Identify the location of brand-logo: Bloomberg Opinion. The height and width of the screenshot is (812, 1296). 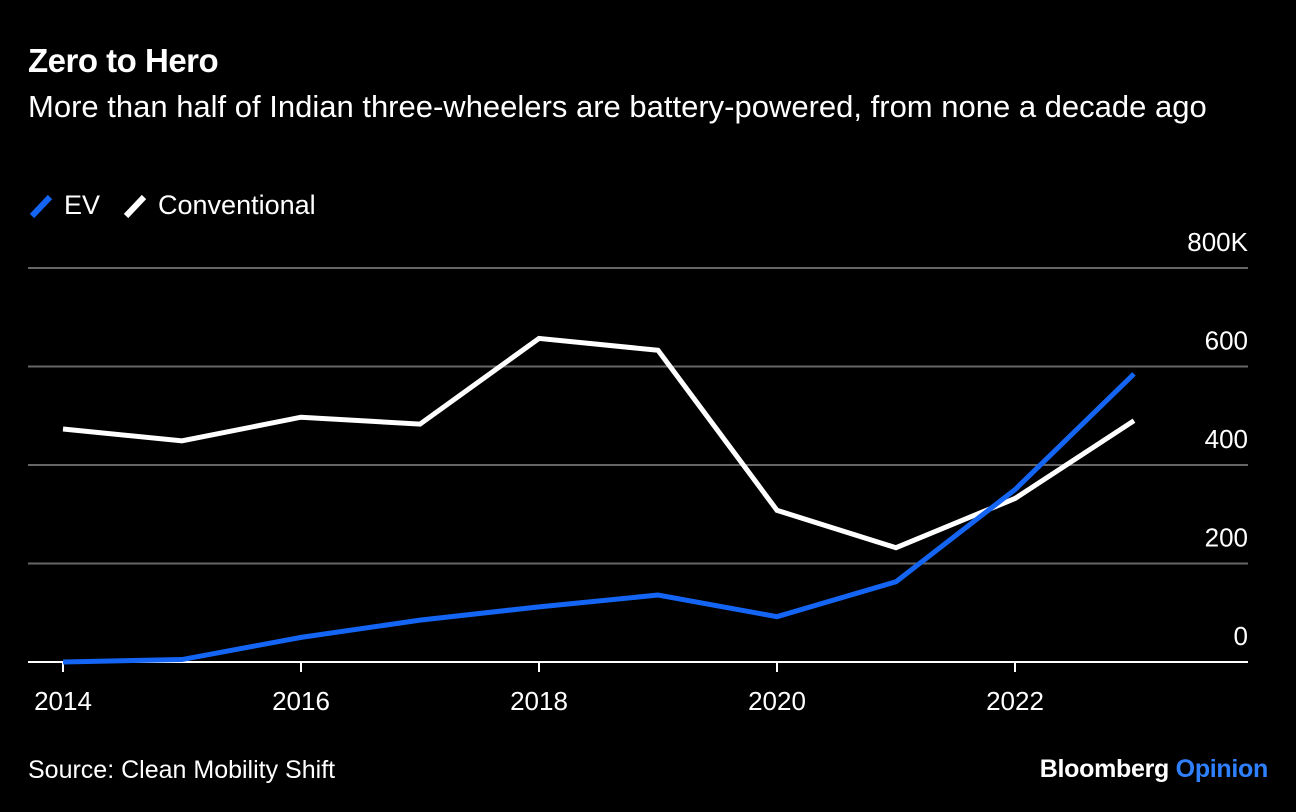
(1154, 769).